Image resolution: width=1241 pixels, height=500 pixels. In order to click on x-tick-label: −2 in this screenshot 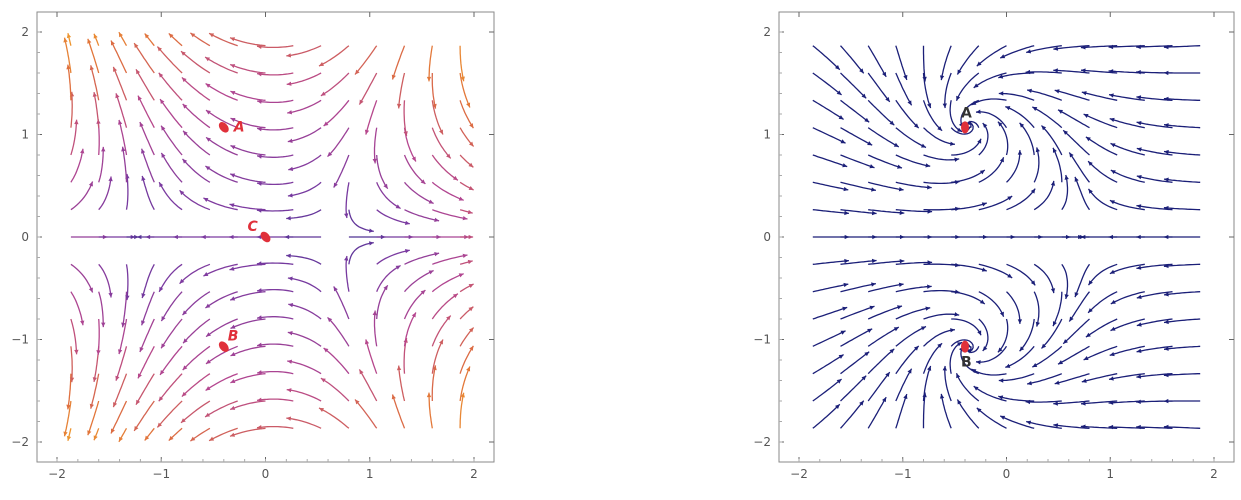, I will do `click(799, 474)`.